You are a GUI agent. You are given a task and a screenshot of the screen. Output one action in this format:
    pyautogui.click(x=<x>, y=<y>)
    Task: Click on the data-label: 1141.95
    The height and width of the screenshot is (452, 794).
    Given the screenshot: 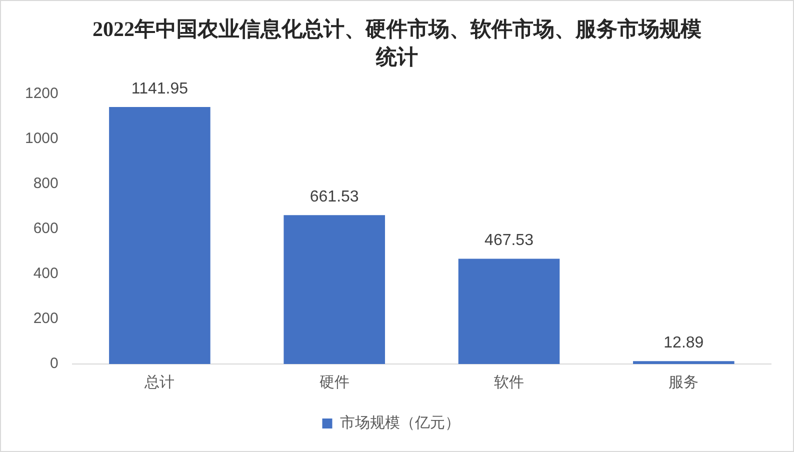 What is the action you would take?
    pyautogui.click(x=159, y=89)
    